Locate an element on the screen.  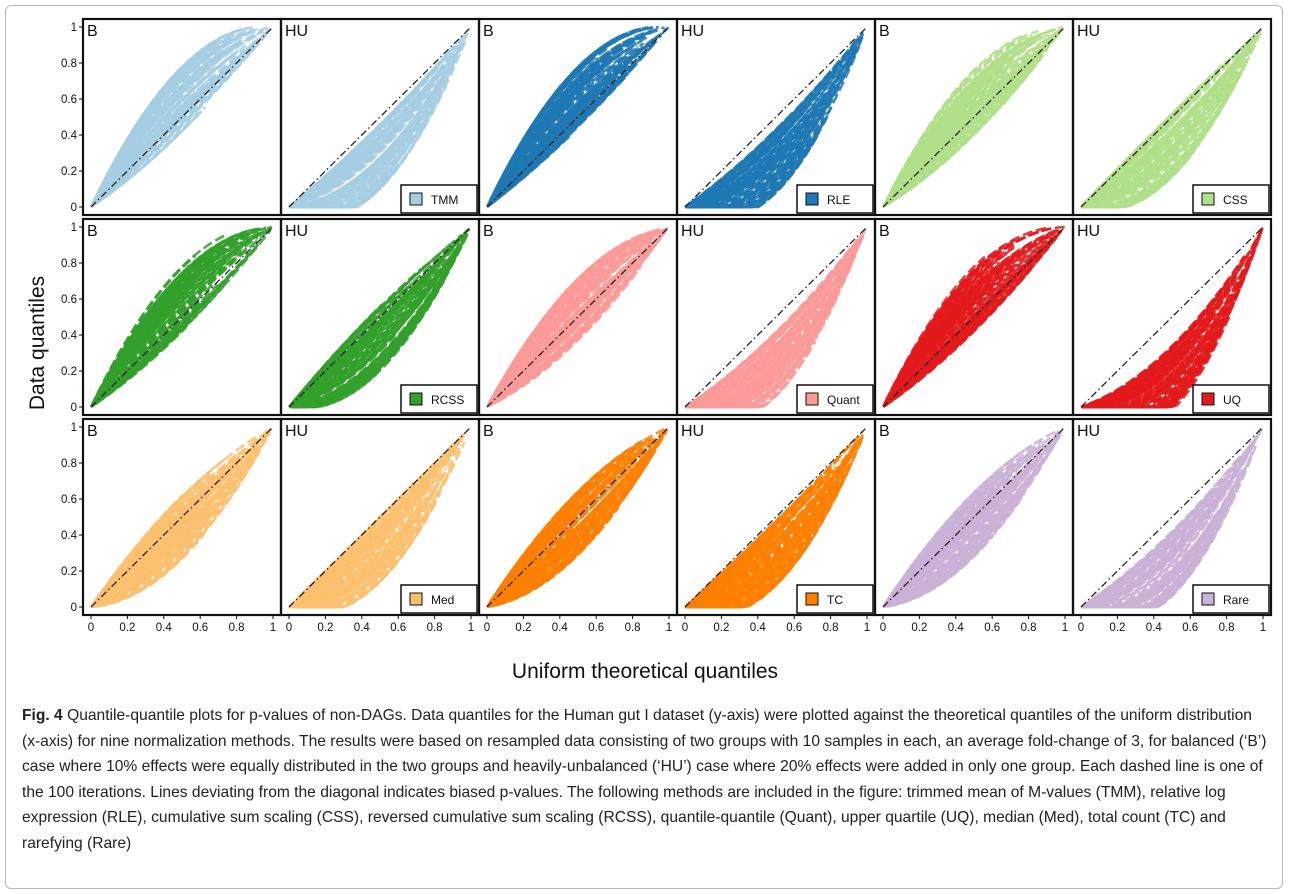
panel-rle-hu: HU RLE is located at coordinates (776, 117).